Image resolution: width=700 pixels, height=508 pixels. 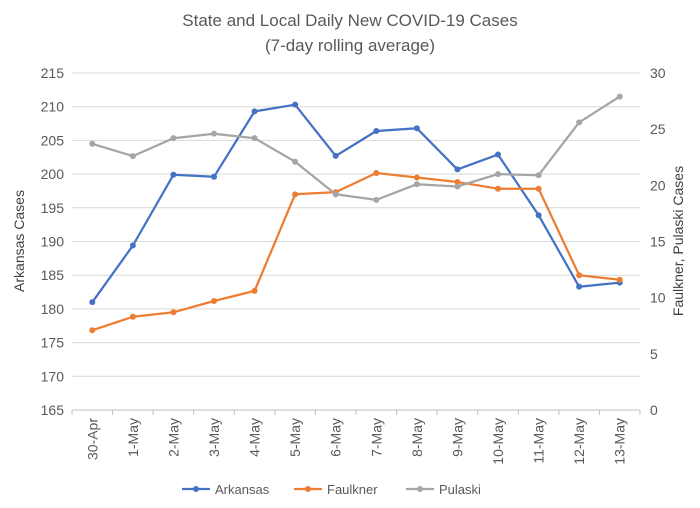 I want to click on y-left-tick-label: 210, so click(x=53, y=107).